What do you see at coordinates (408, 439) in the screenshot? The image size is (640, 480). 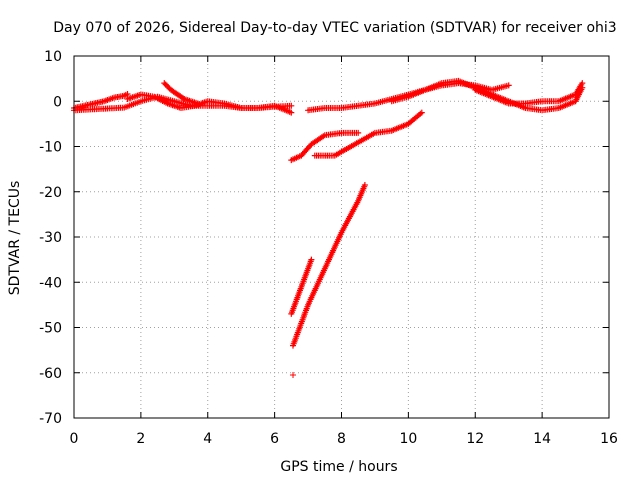 I see `x-tick-label: 10` at bounding box center [408, 439].